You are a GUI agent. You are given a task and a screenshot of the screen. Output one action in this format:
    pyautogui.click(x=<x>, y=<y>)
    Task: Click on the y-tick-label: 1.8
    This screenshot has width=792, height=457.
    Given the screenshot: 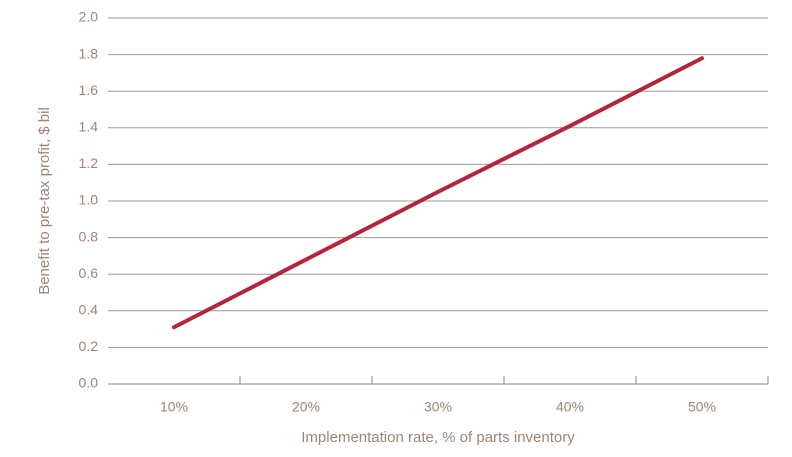 What is the action you would take?
    pyautogui.click(x=89, y=53)
    